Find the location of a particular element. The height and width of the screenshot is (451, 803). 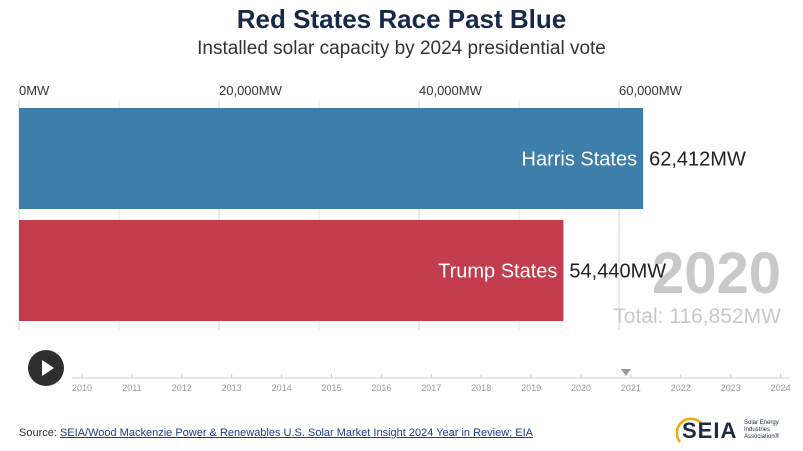

timeline-year-label: 2016 is located at coordinates (381, 388).